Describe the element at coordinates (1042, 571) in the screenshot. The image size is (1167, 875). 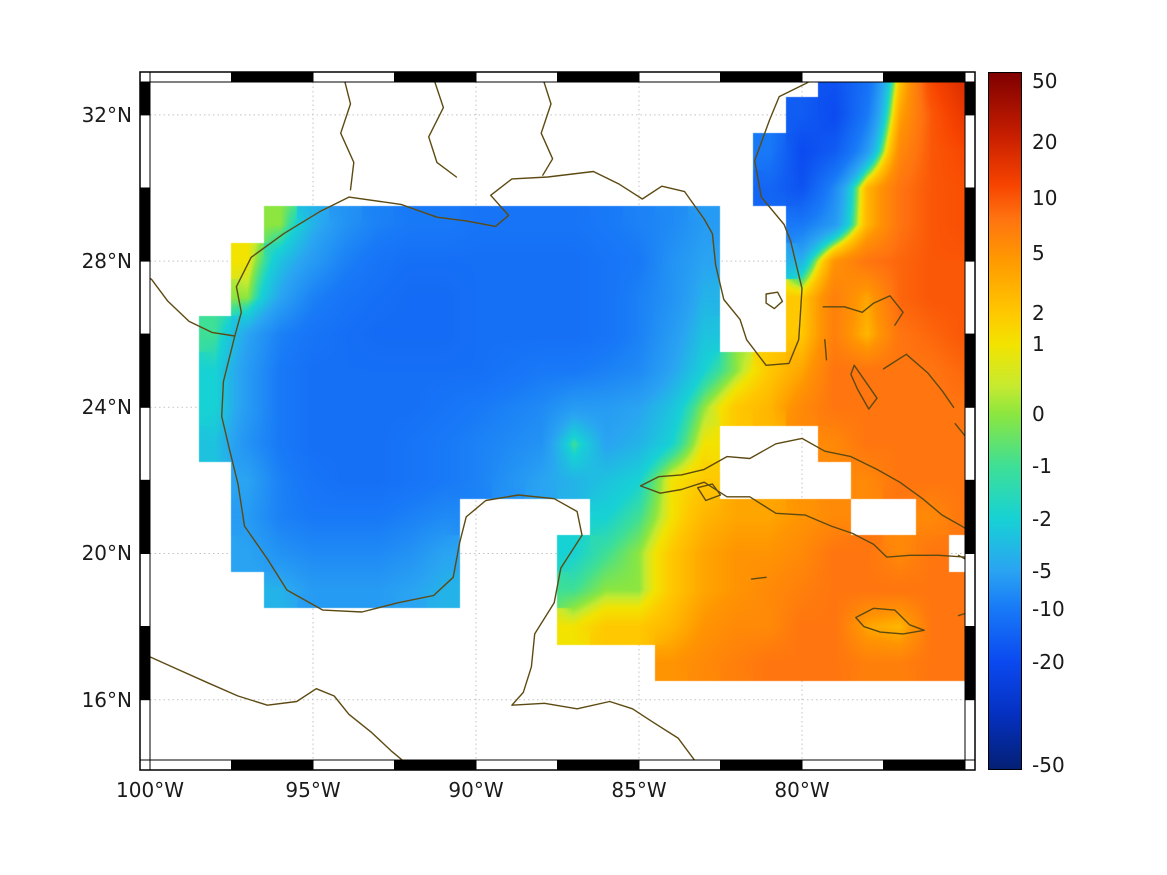
I see `colorbar-tick-label: -5` at that location.